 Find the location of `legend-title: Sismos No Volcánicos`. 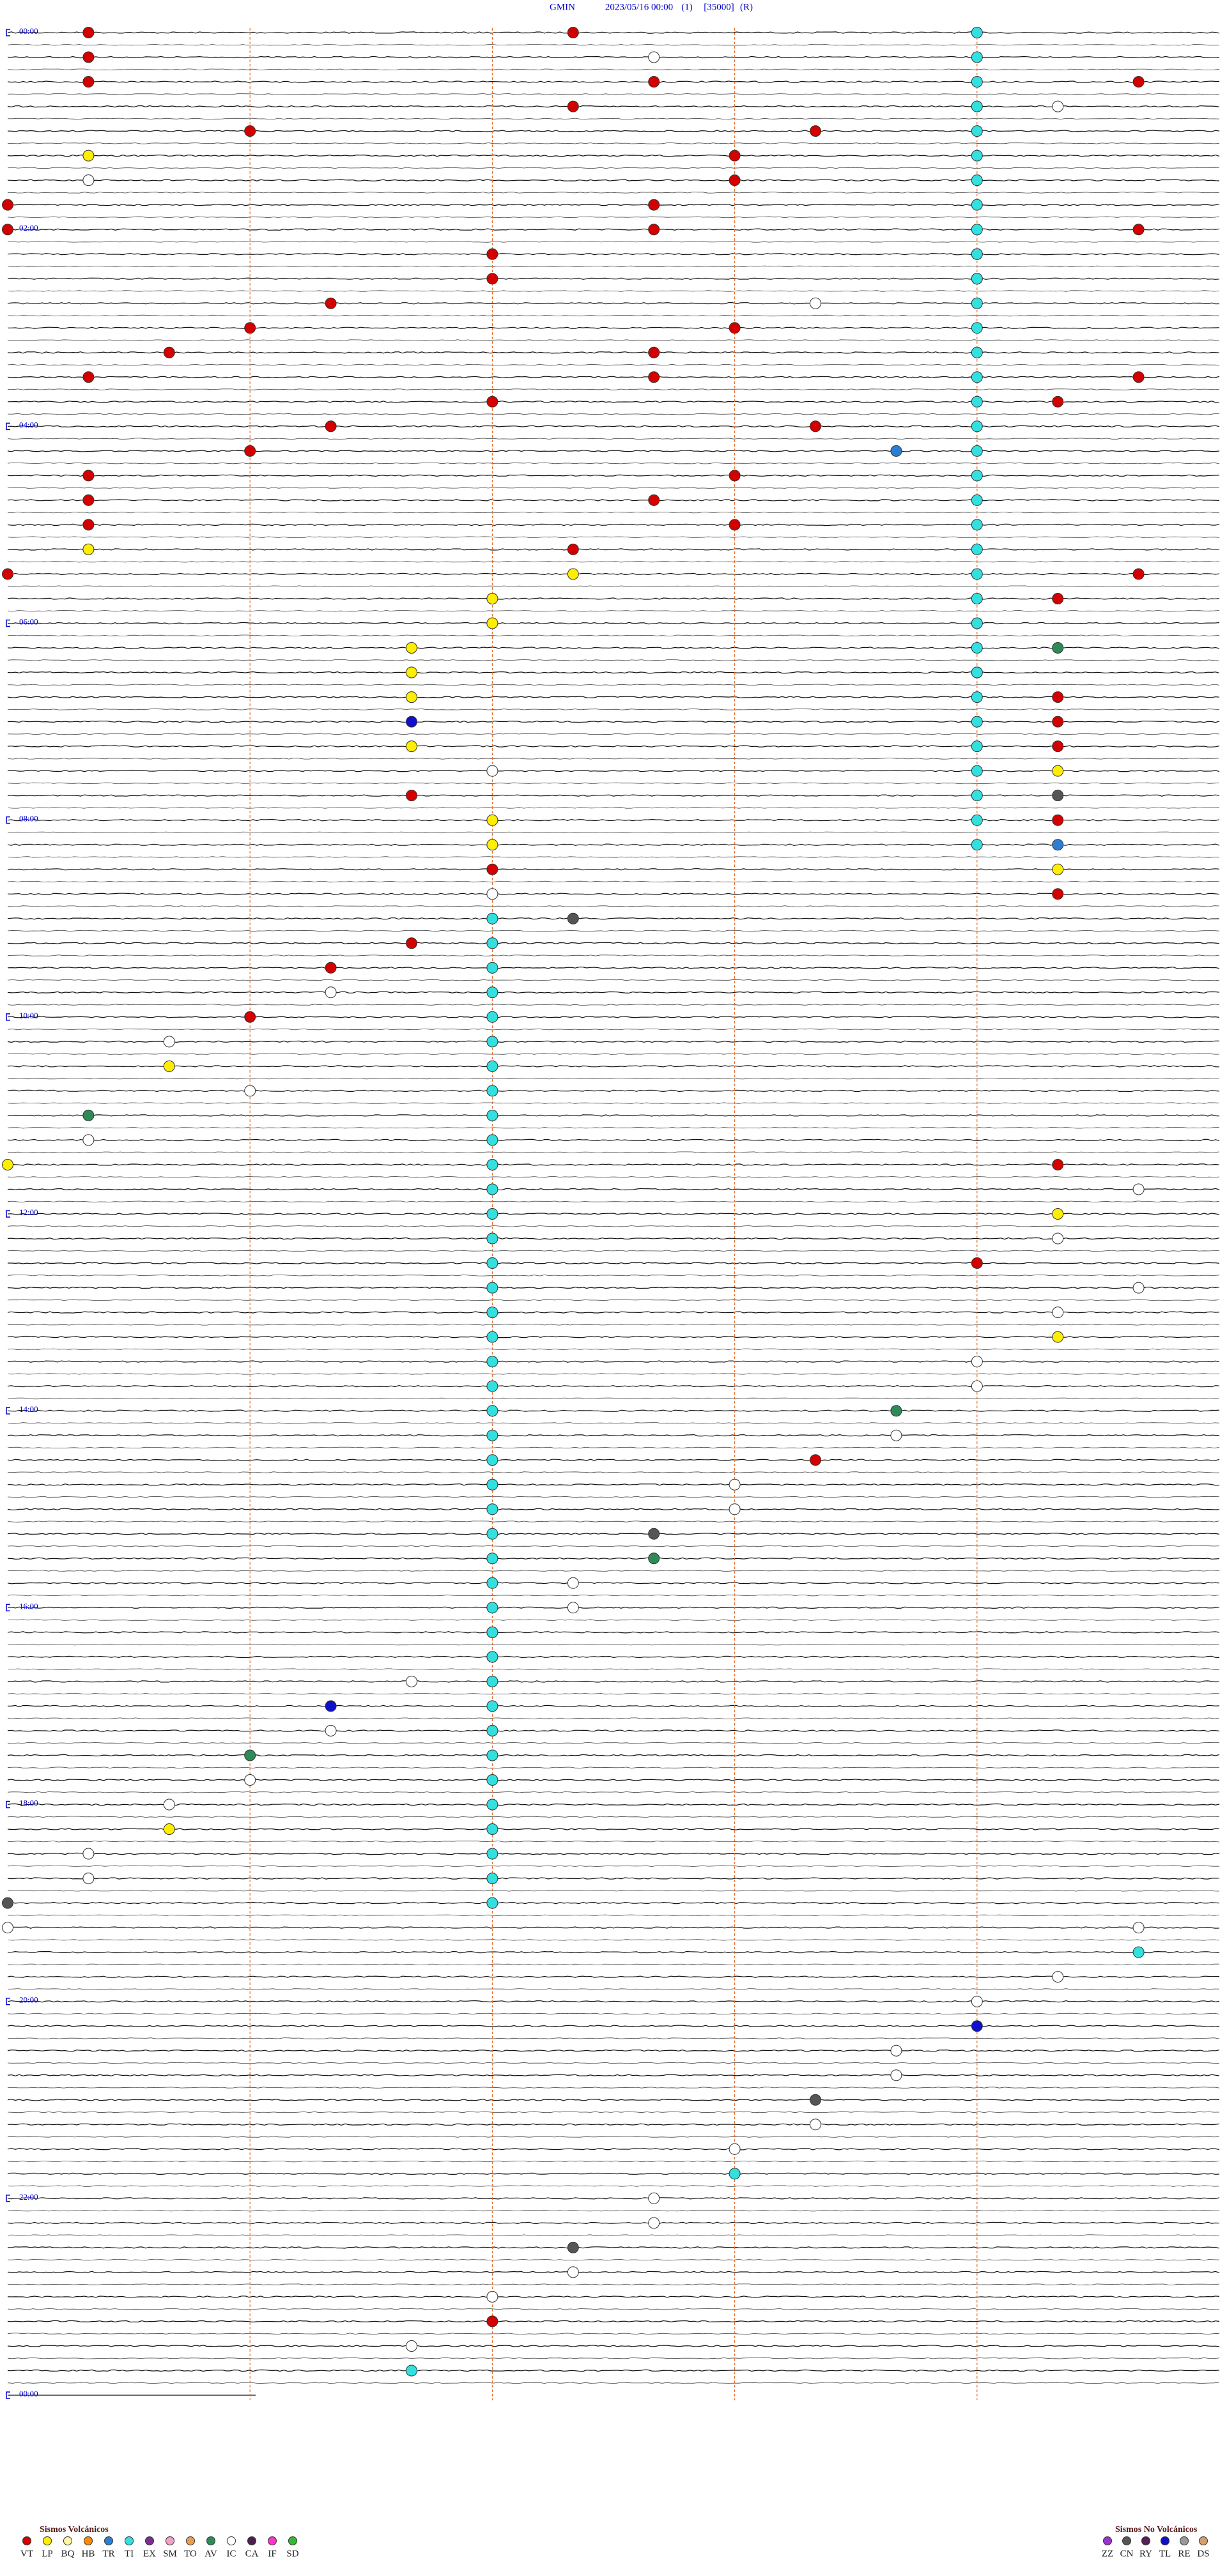

legend-title: Sismos No Volcánicos is located at coordinates (1156, 2529).